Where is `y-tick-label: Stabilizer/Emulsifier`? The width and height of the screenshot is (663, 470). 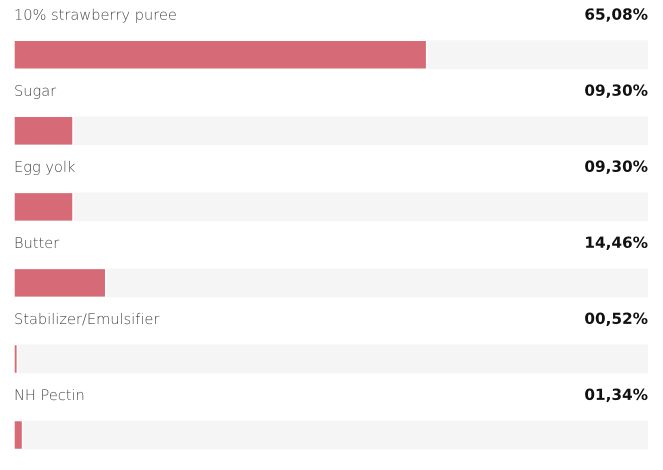
y-tick-label: Stabilizer/Emulsifier is located at coordinates (87, 319).